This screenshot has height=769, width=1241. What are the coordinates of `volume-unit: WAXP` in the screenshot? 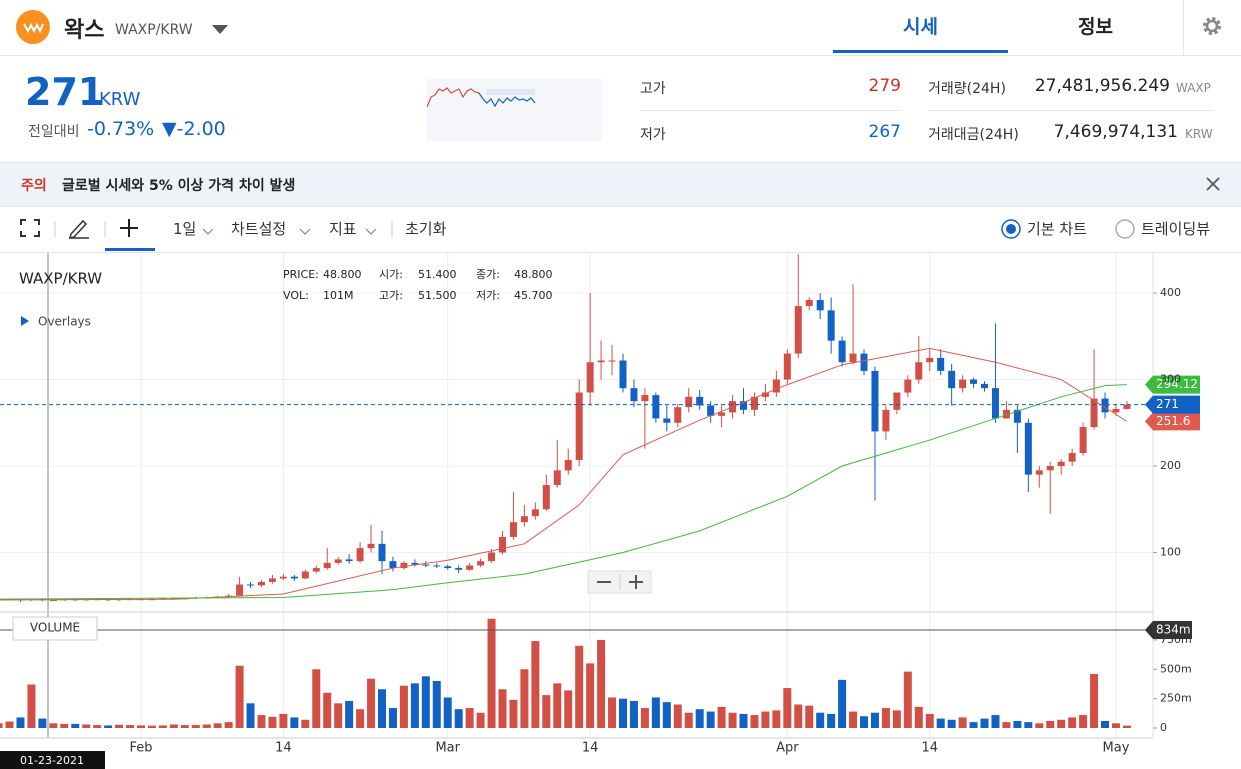 It's located at (1193, 88).